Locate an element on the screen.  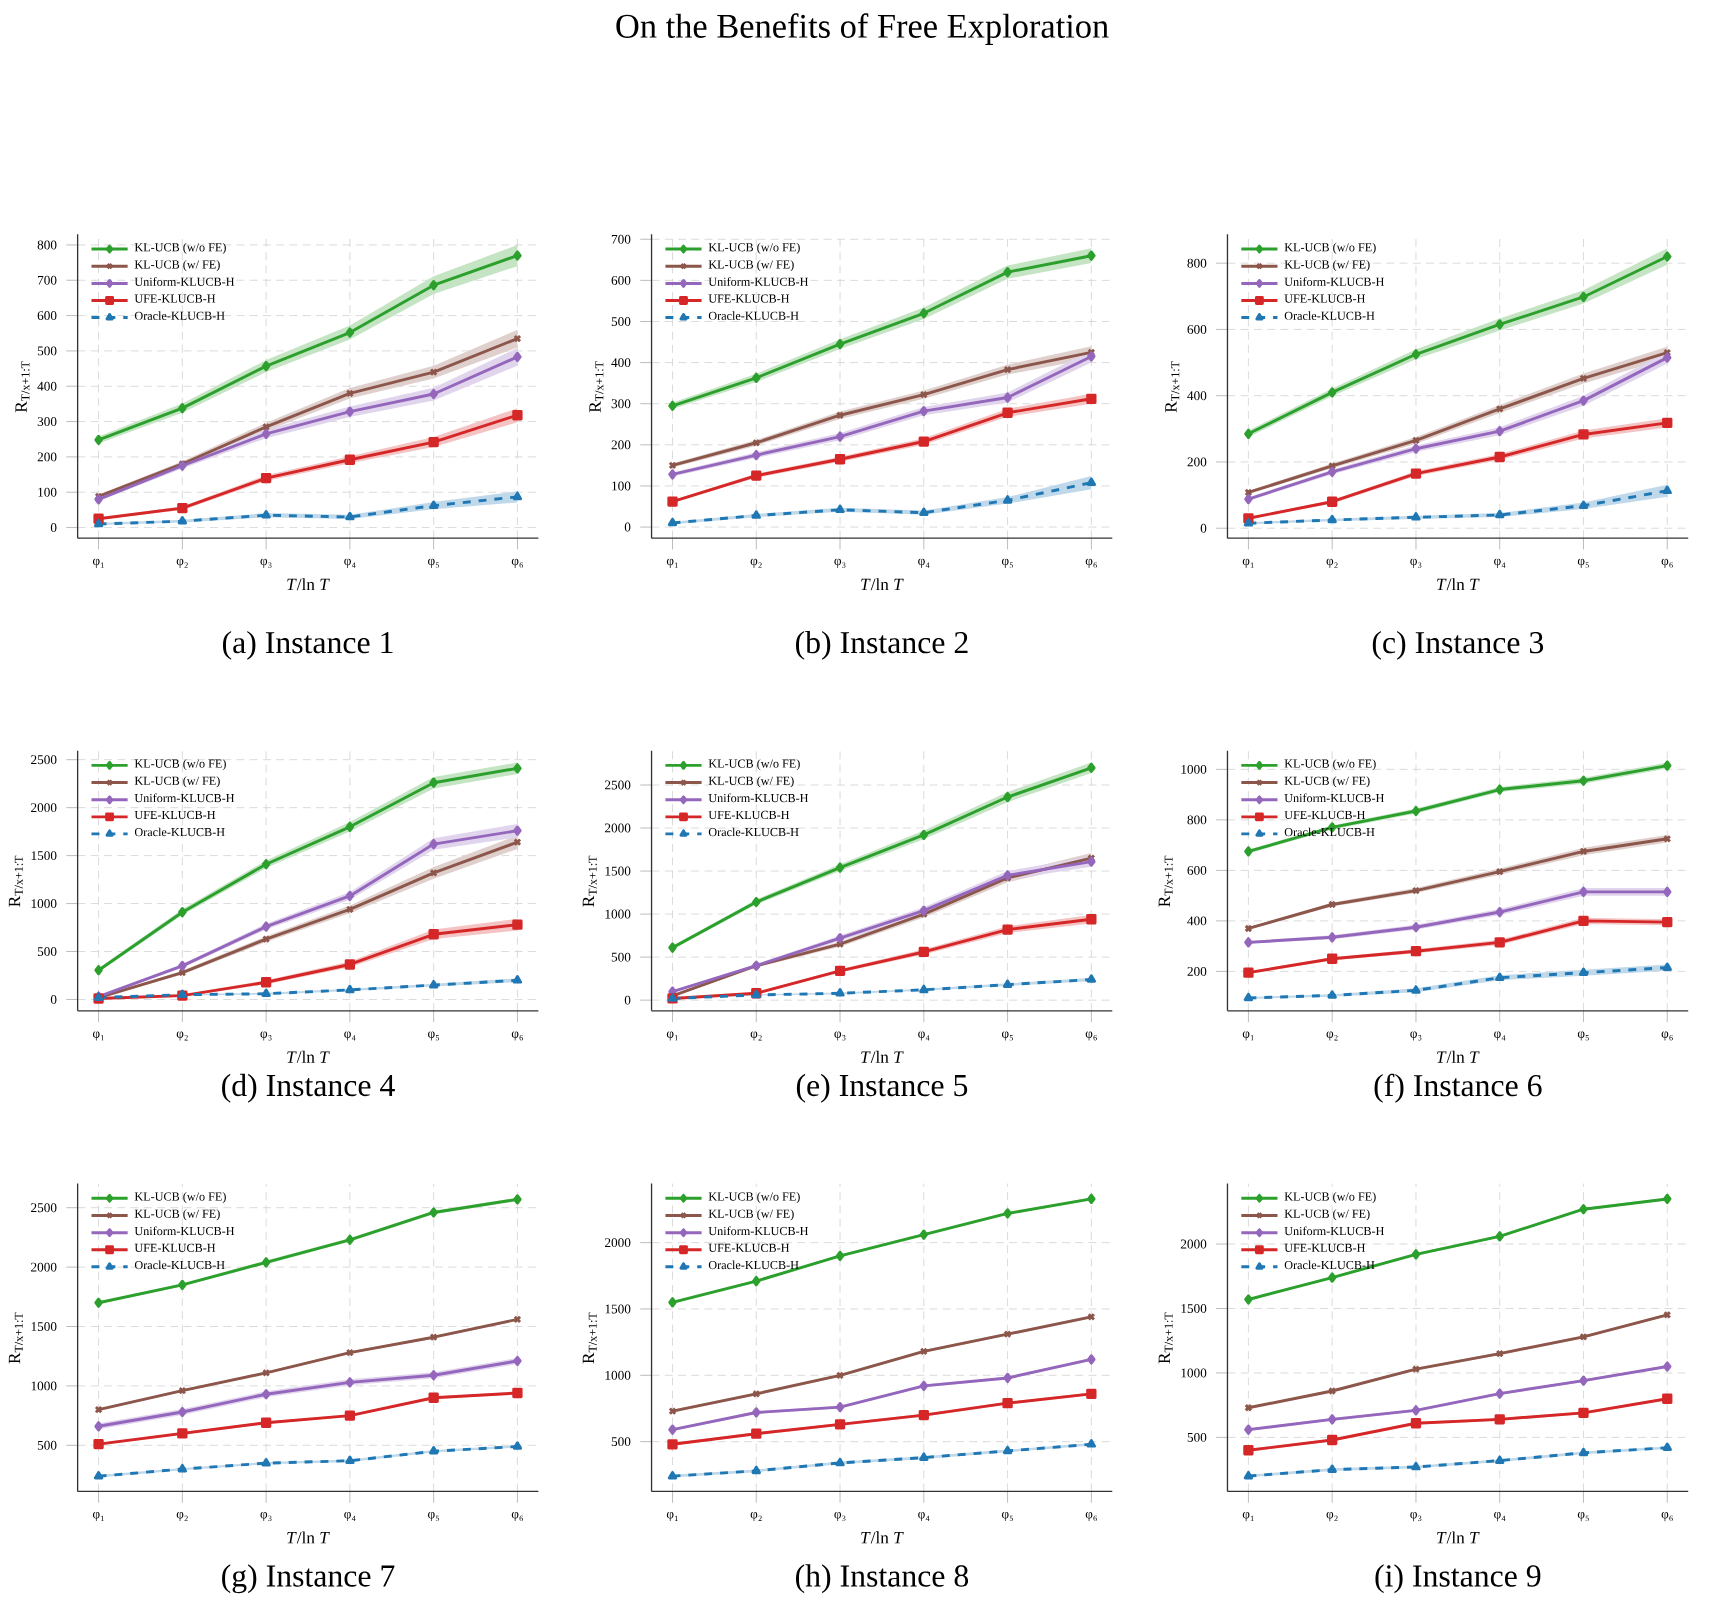
text: (i) Instance 9 is located at coordinates (1458, 1578).